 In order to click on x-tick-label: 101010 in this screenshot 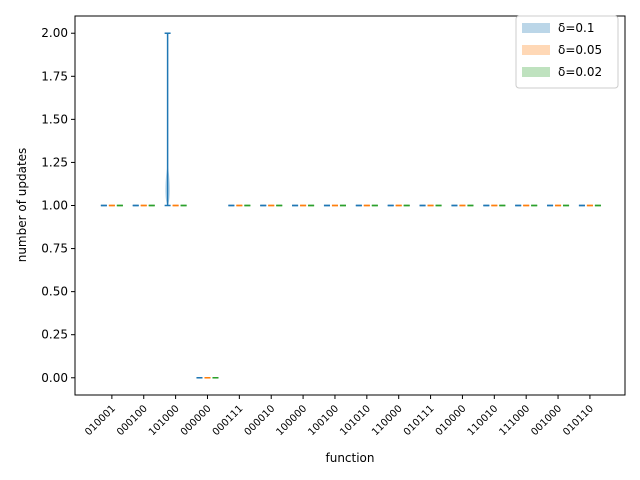, I will do `click(355, 420)`.